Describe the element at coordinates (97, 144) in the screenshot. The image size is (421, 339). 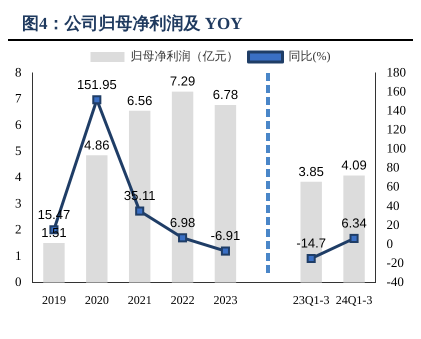
I see `data-label: 4.86` at that location.